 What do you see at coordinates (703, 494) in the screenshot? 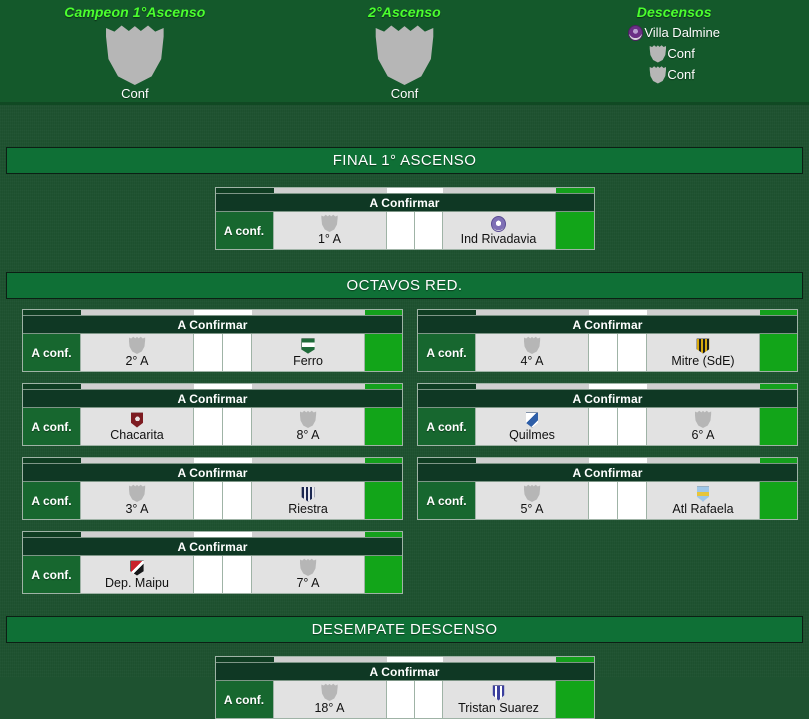
I see `atlrafaela-crest-icon` at bounding box center [703, 494].